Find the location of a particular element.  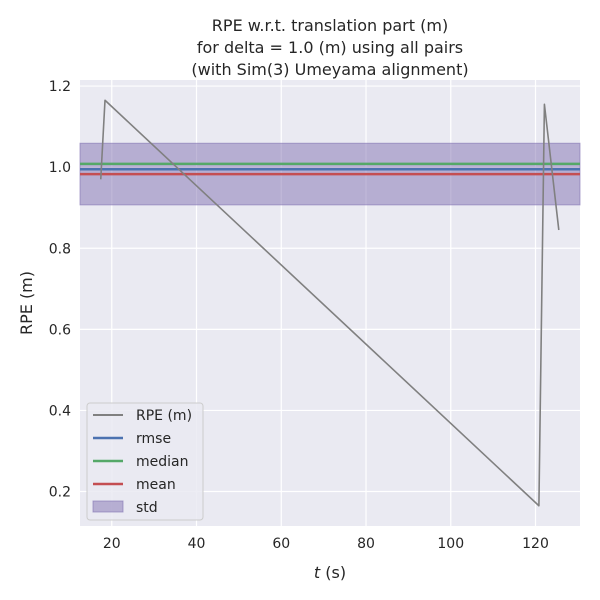

legend-label-median: median is located at coordinates (162, 462).